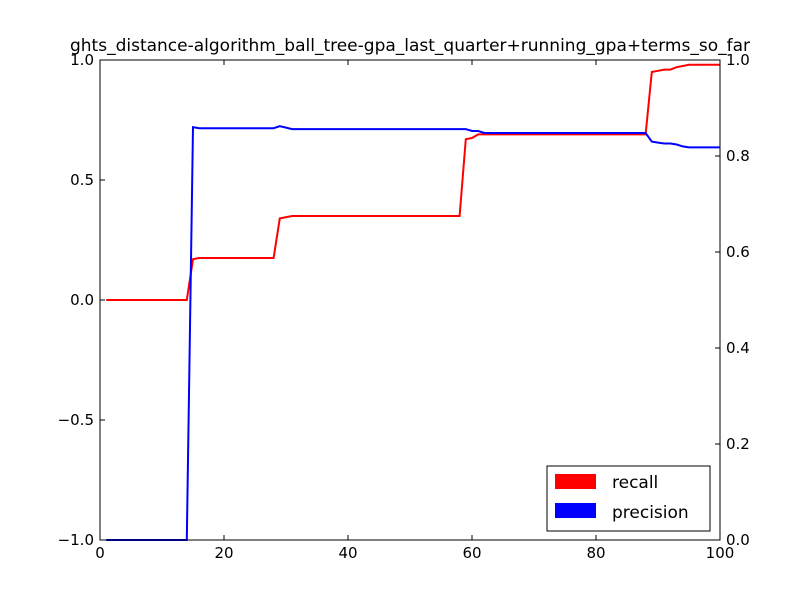 The image size is (800, 600). I want to click on y-left-tick-label: 1.0, so click(82, 60).